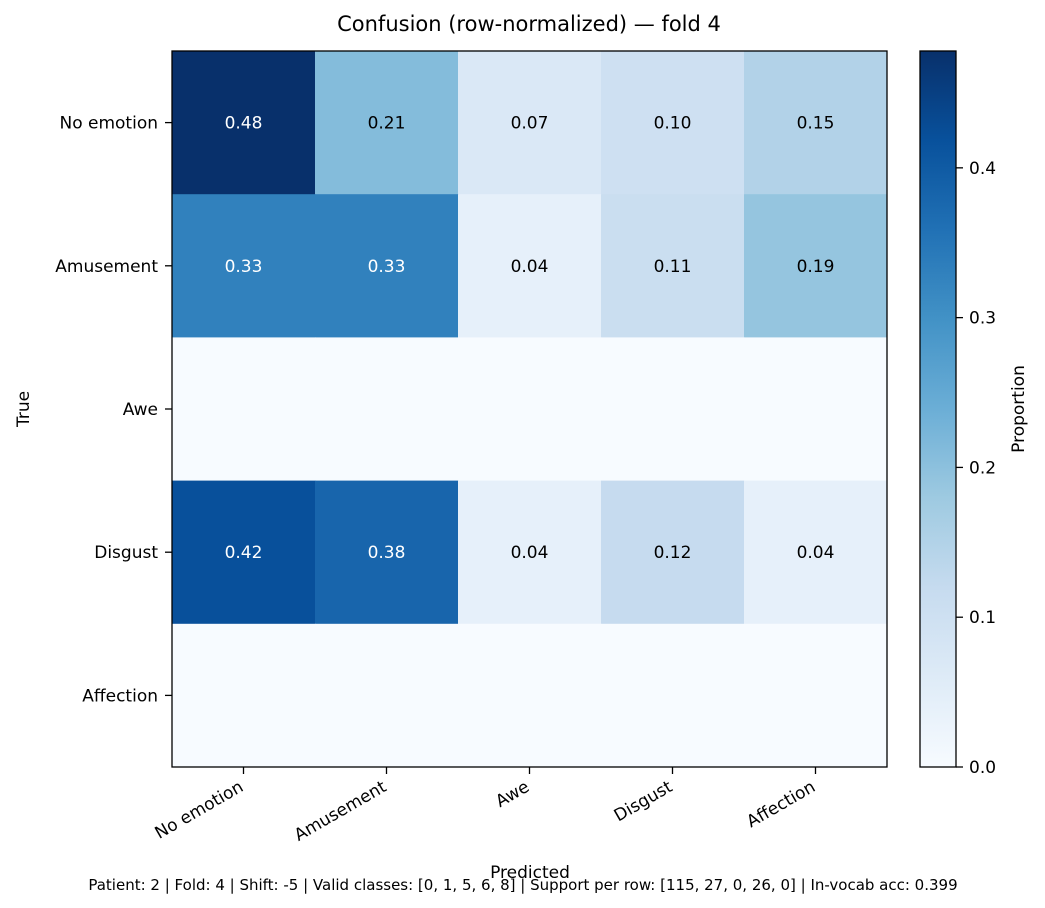 This screenshot has width=1045, height=908. I want to click on cell-value-label: 0.12, so click(673, 553).